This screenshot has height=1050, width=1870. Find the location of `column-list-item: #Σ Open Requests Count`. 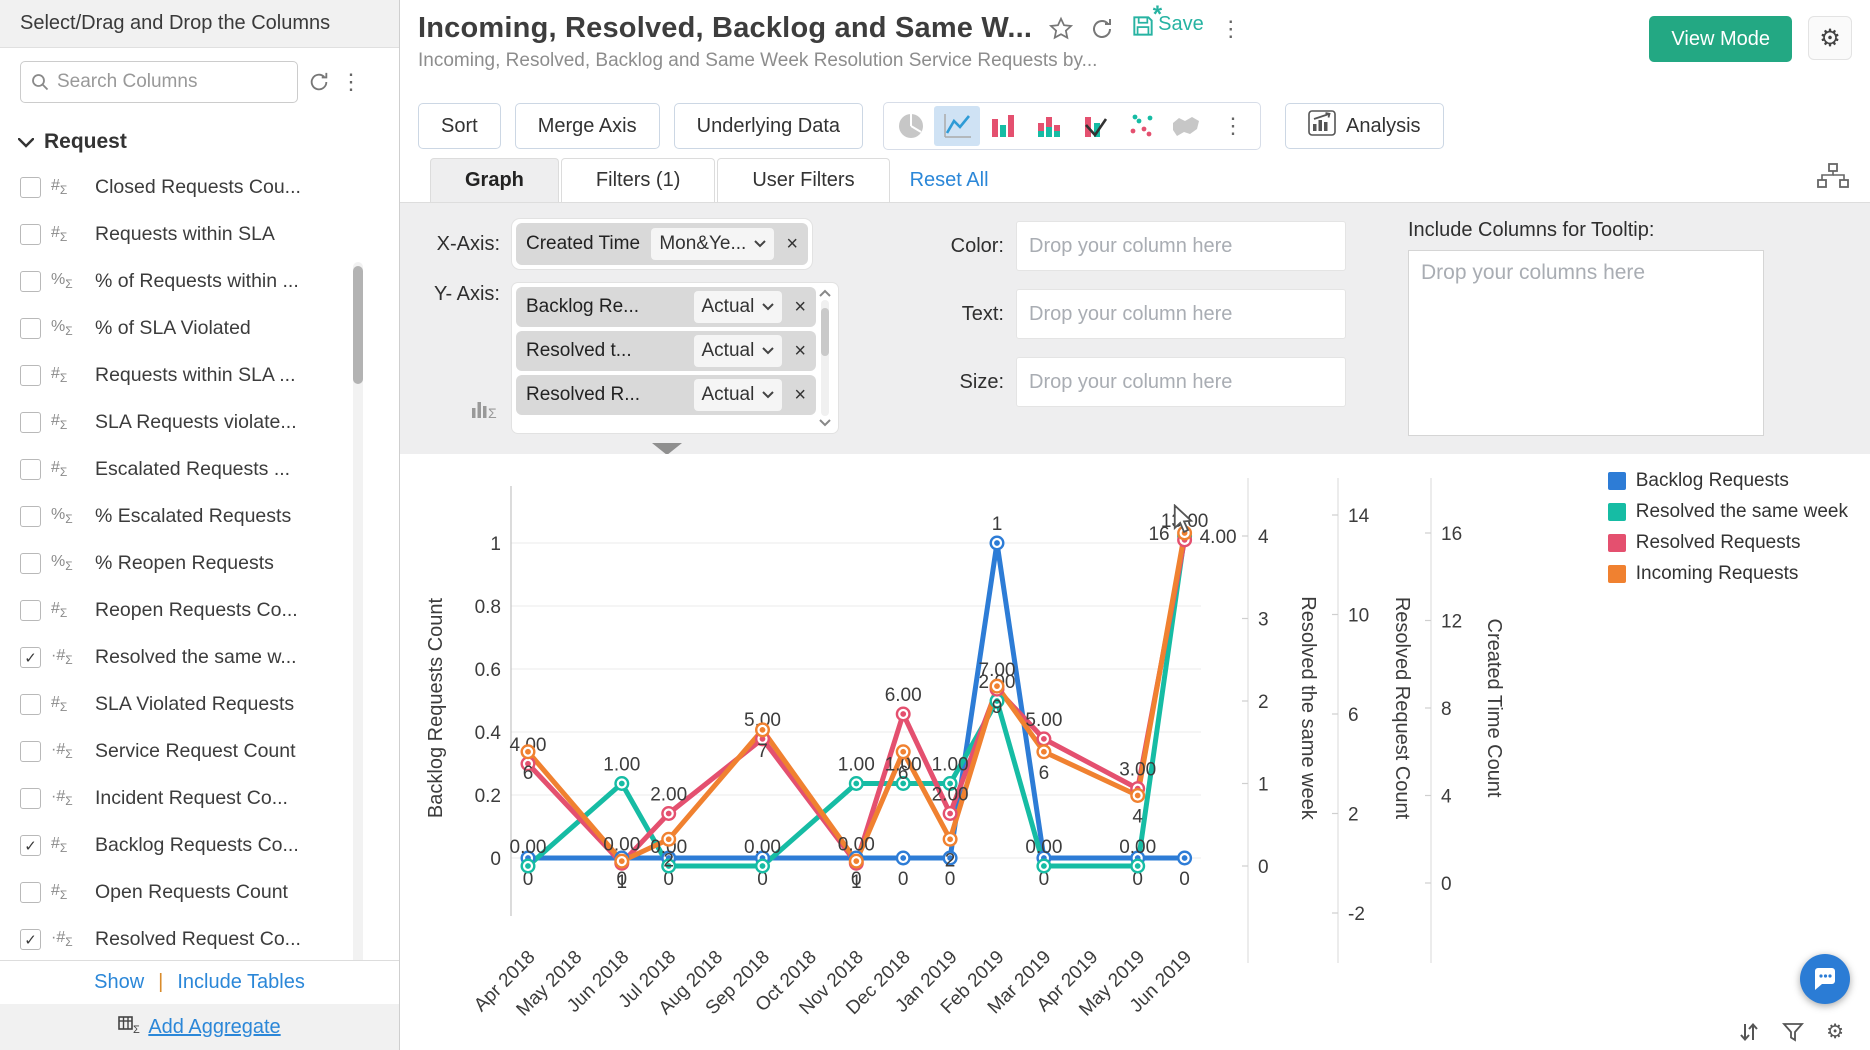

column-list-item: #Σ Open Requests Count is located at coordinates (199, 892).